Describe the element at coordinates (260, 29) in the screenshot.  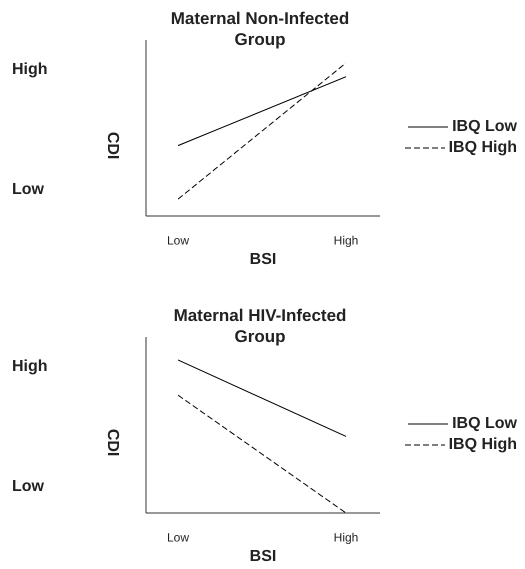
I see `chart-title: Maternal Non-Infected Group` at that location.